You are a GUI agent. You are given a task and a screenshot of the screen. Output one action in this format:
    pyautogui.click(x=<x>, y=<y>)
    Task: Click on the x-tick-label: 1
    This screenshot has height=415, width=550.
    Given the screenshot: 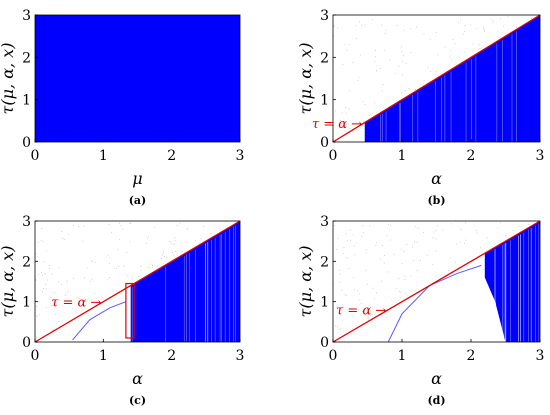 What is the action you would take?
    pyautogui.click(x=402, y=356)
    